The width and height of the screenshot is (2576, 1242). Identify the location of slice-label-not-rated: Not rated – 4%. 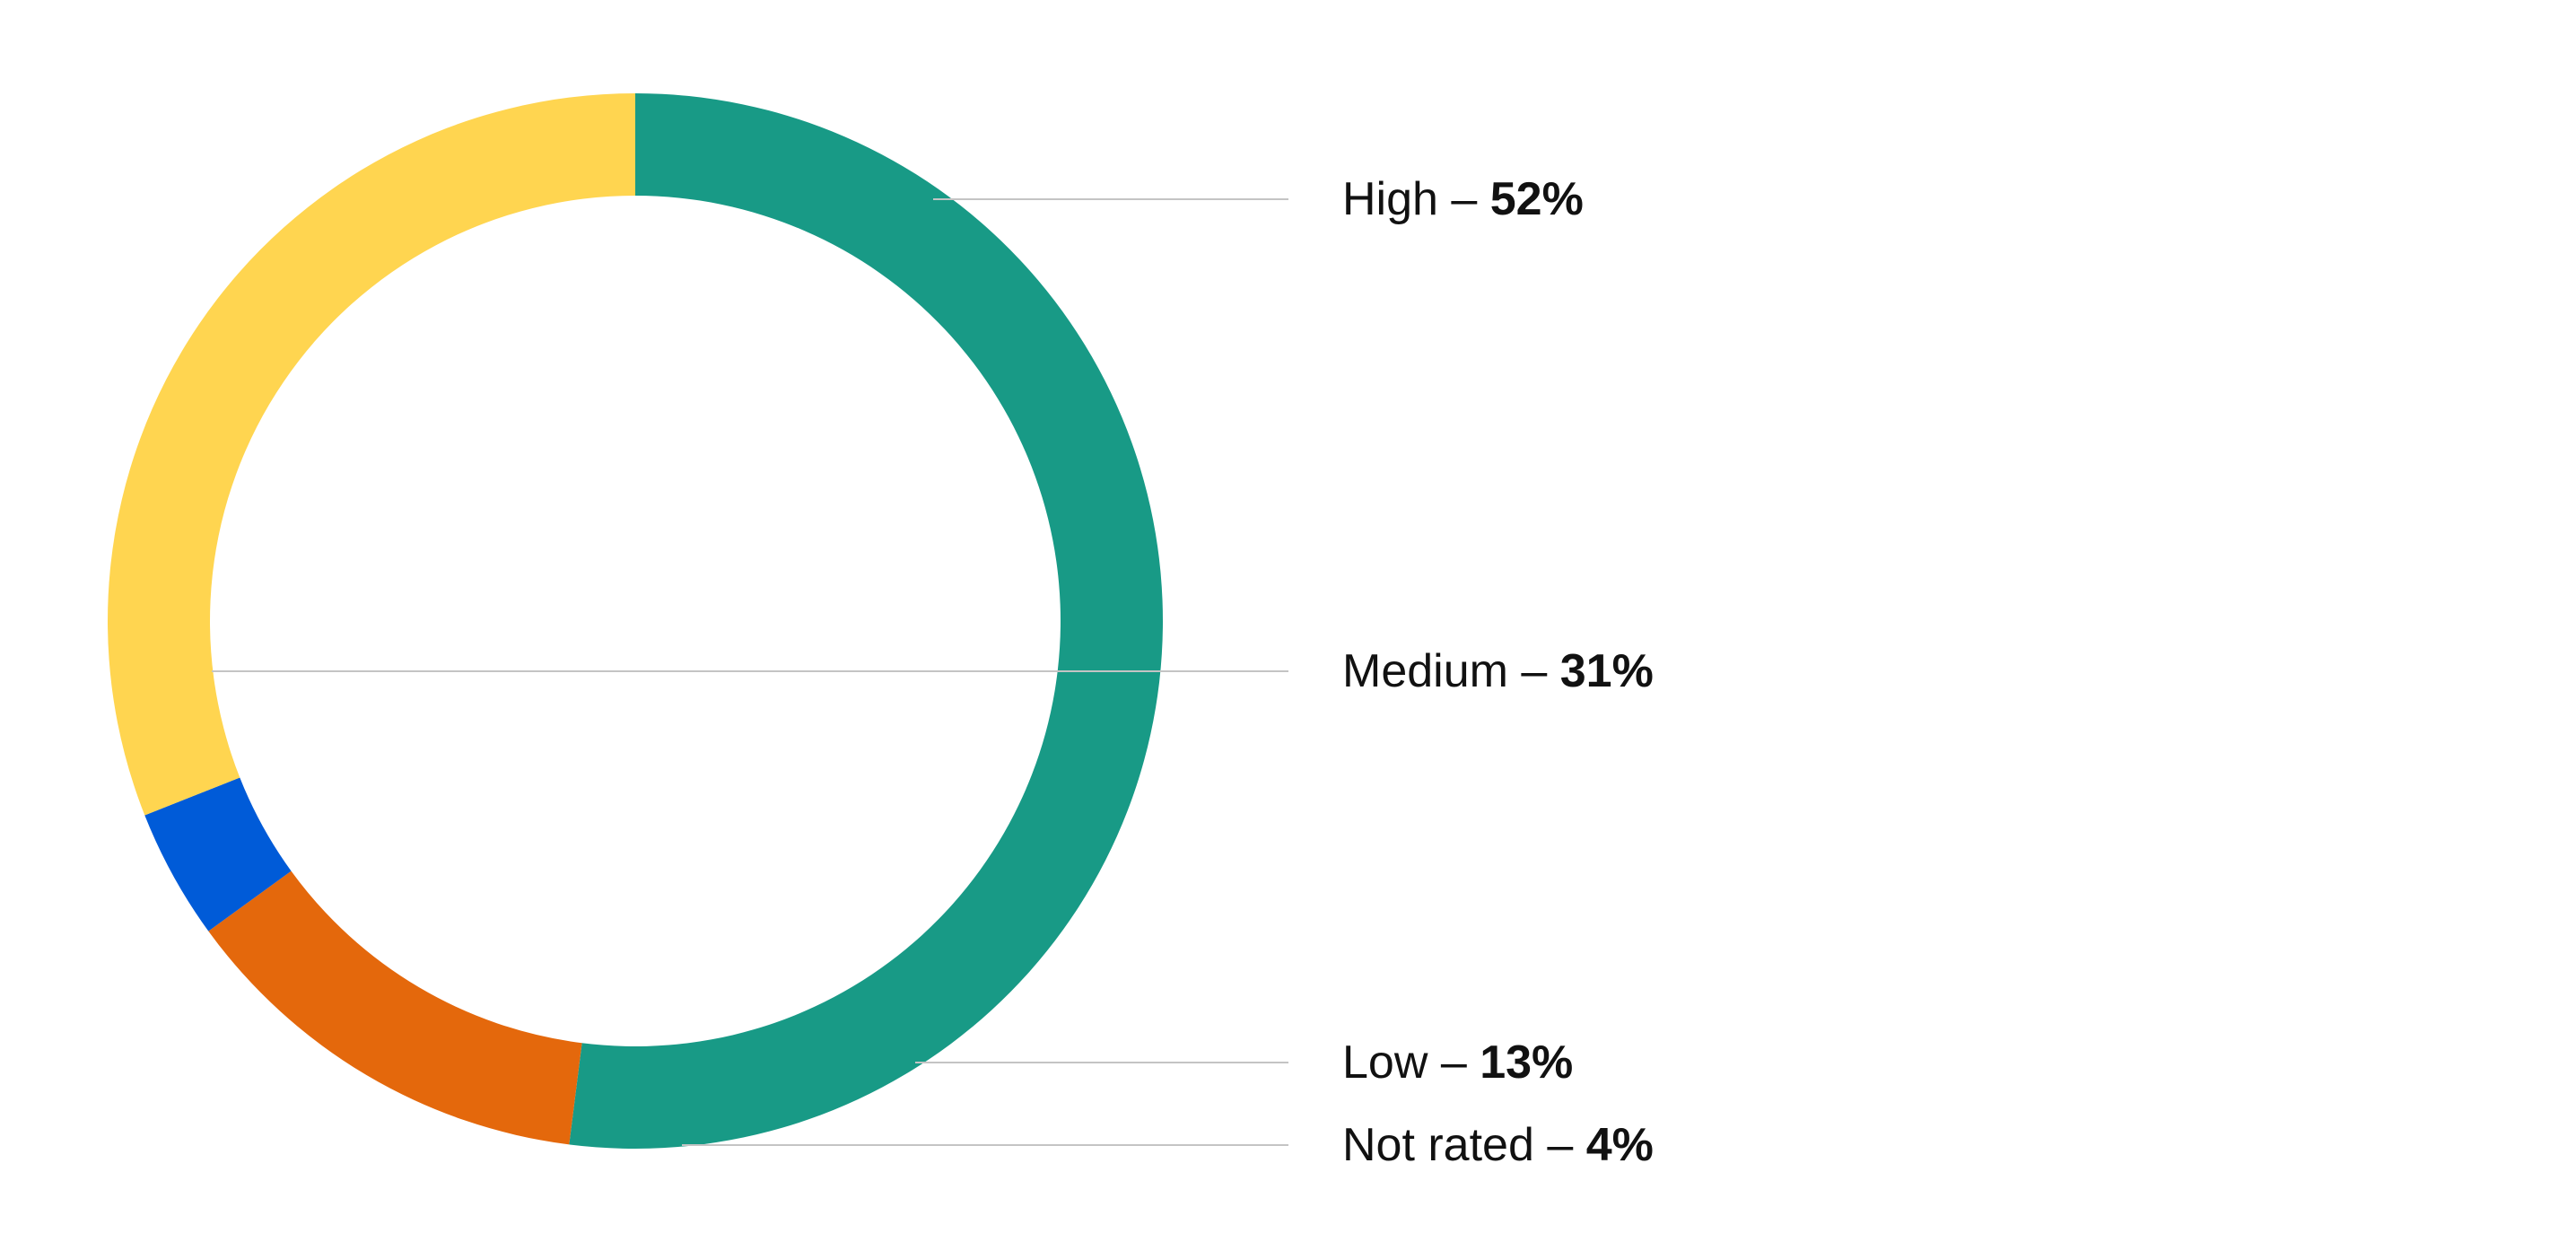
(1498, 1145).